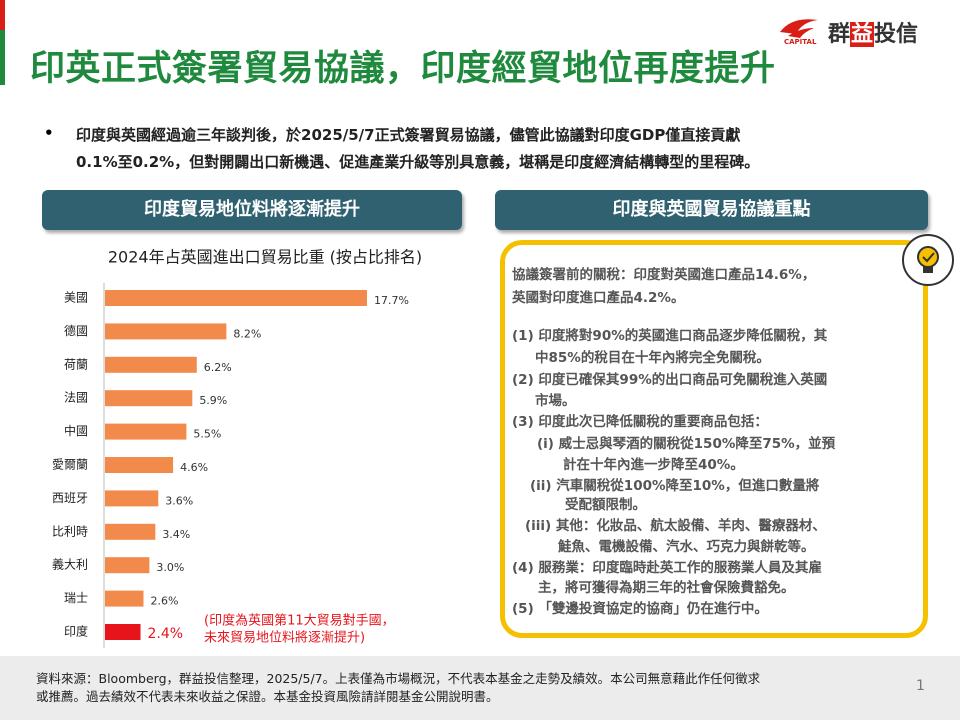  Describe the element at coordinates (800, 42) in the screenshot. I see `logo-sub: CAPITAL` at that location.